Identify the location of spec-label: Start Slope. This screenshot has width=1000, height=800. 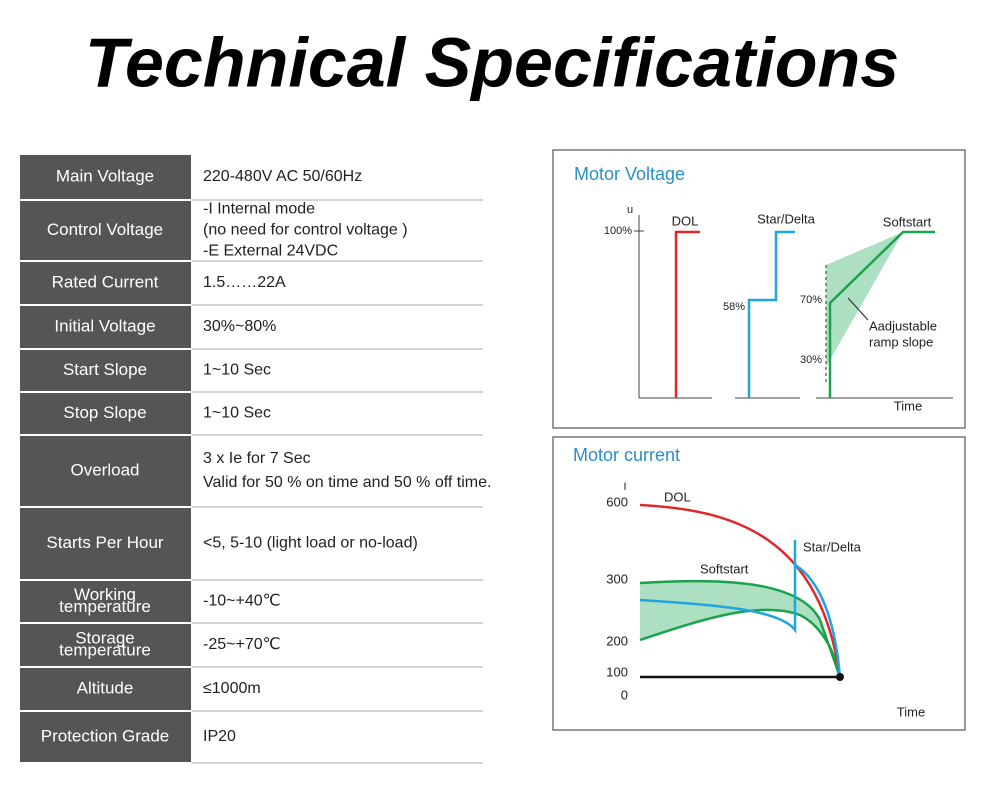
(105, 369).